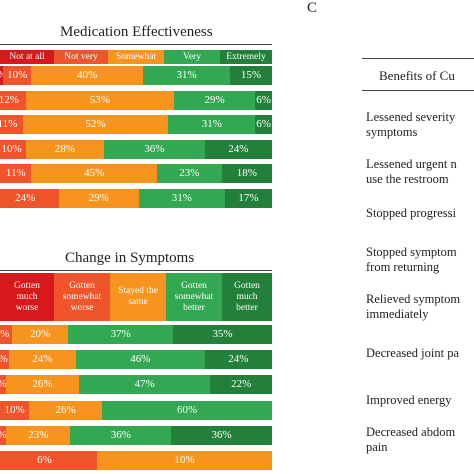 The image size is (474, 474). I want to click on bar-row-2: 11%52%31%6%, so click(136, 124).